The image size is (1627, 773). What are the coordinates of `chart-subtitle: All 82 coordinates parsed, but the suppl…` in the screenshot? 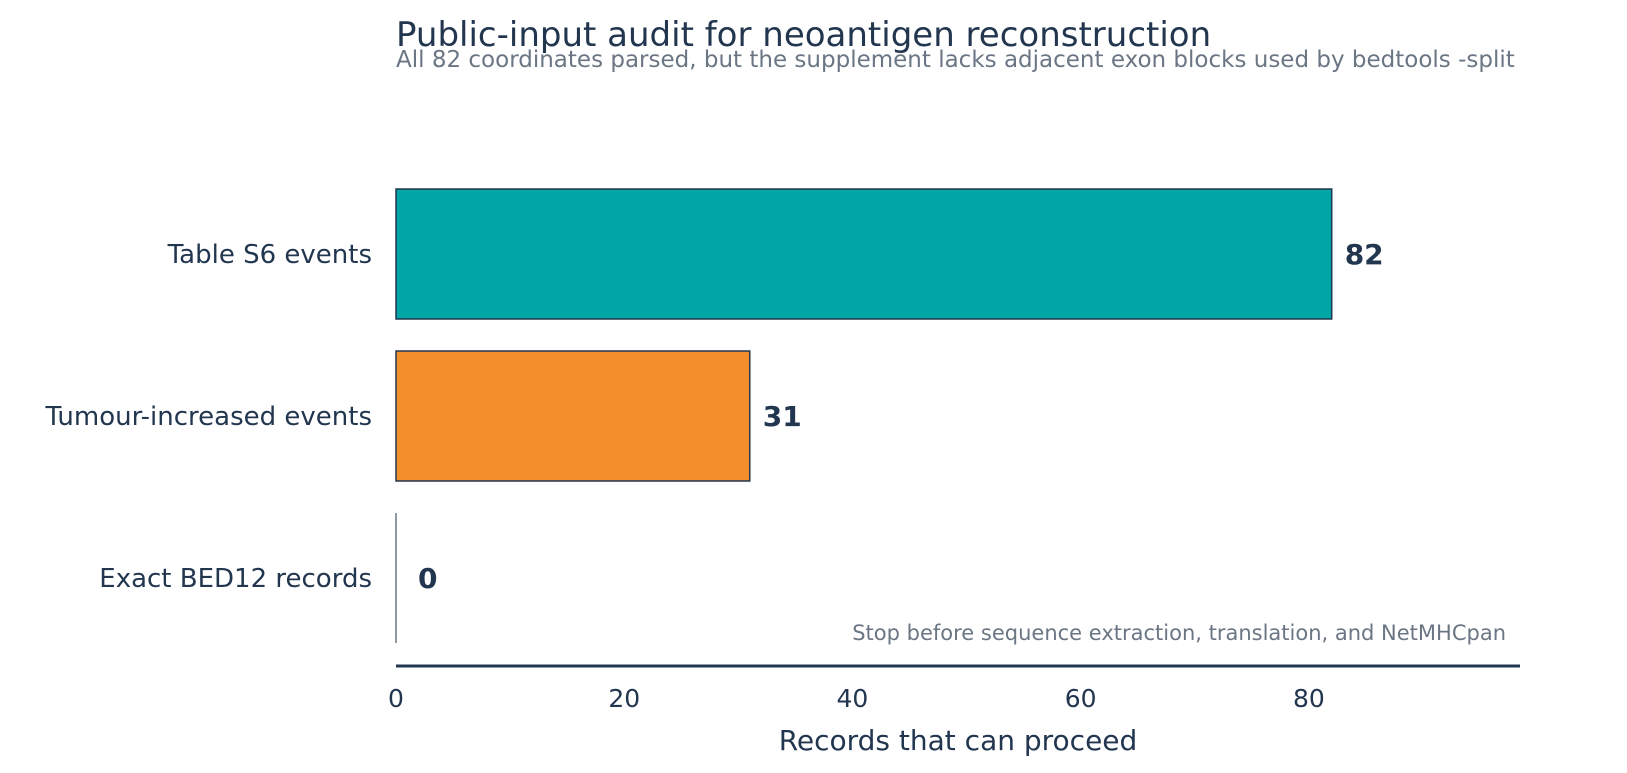 It's located at (955, 60).